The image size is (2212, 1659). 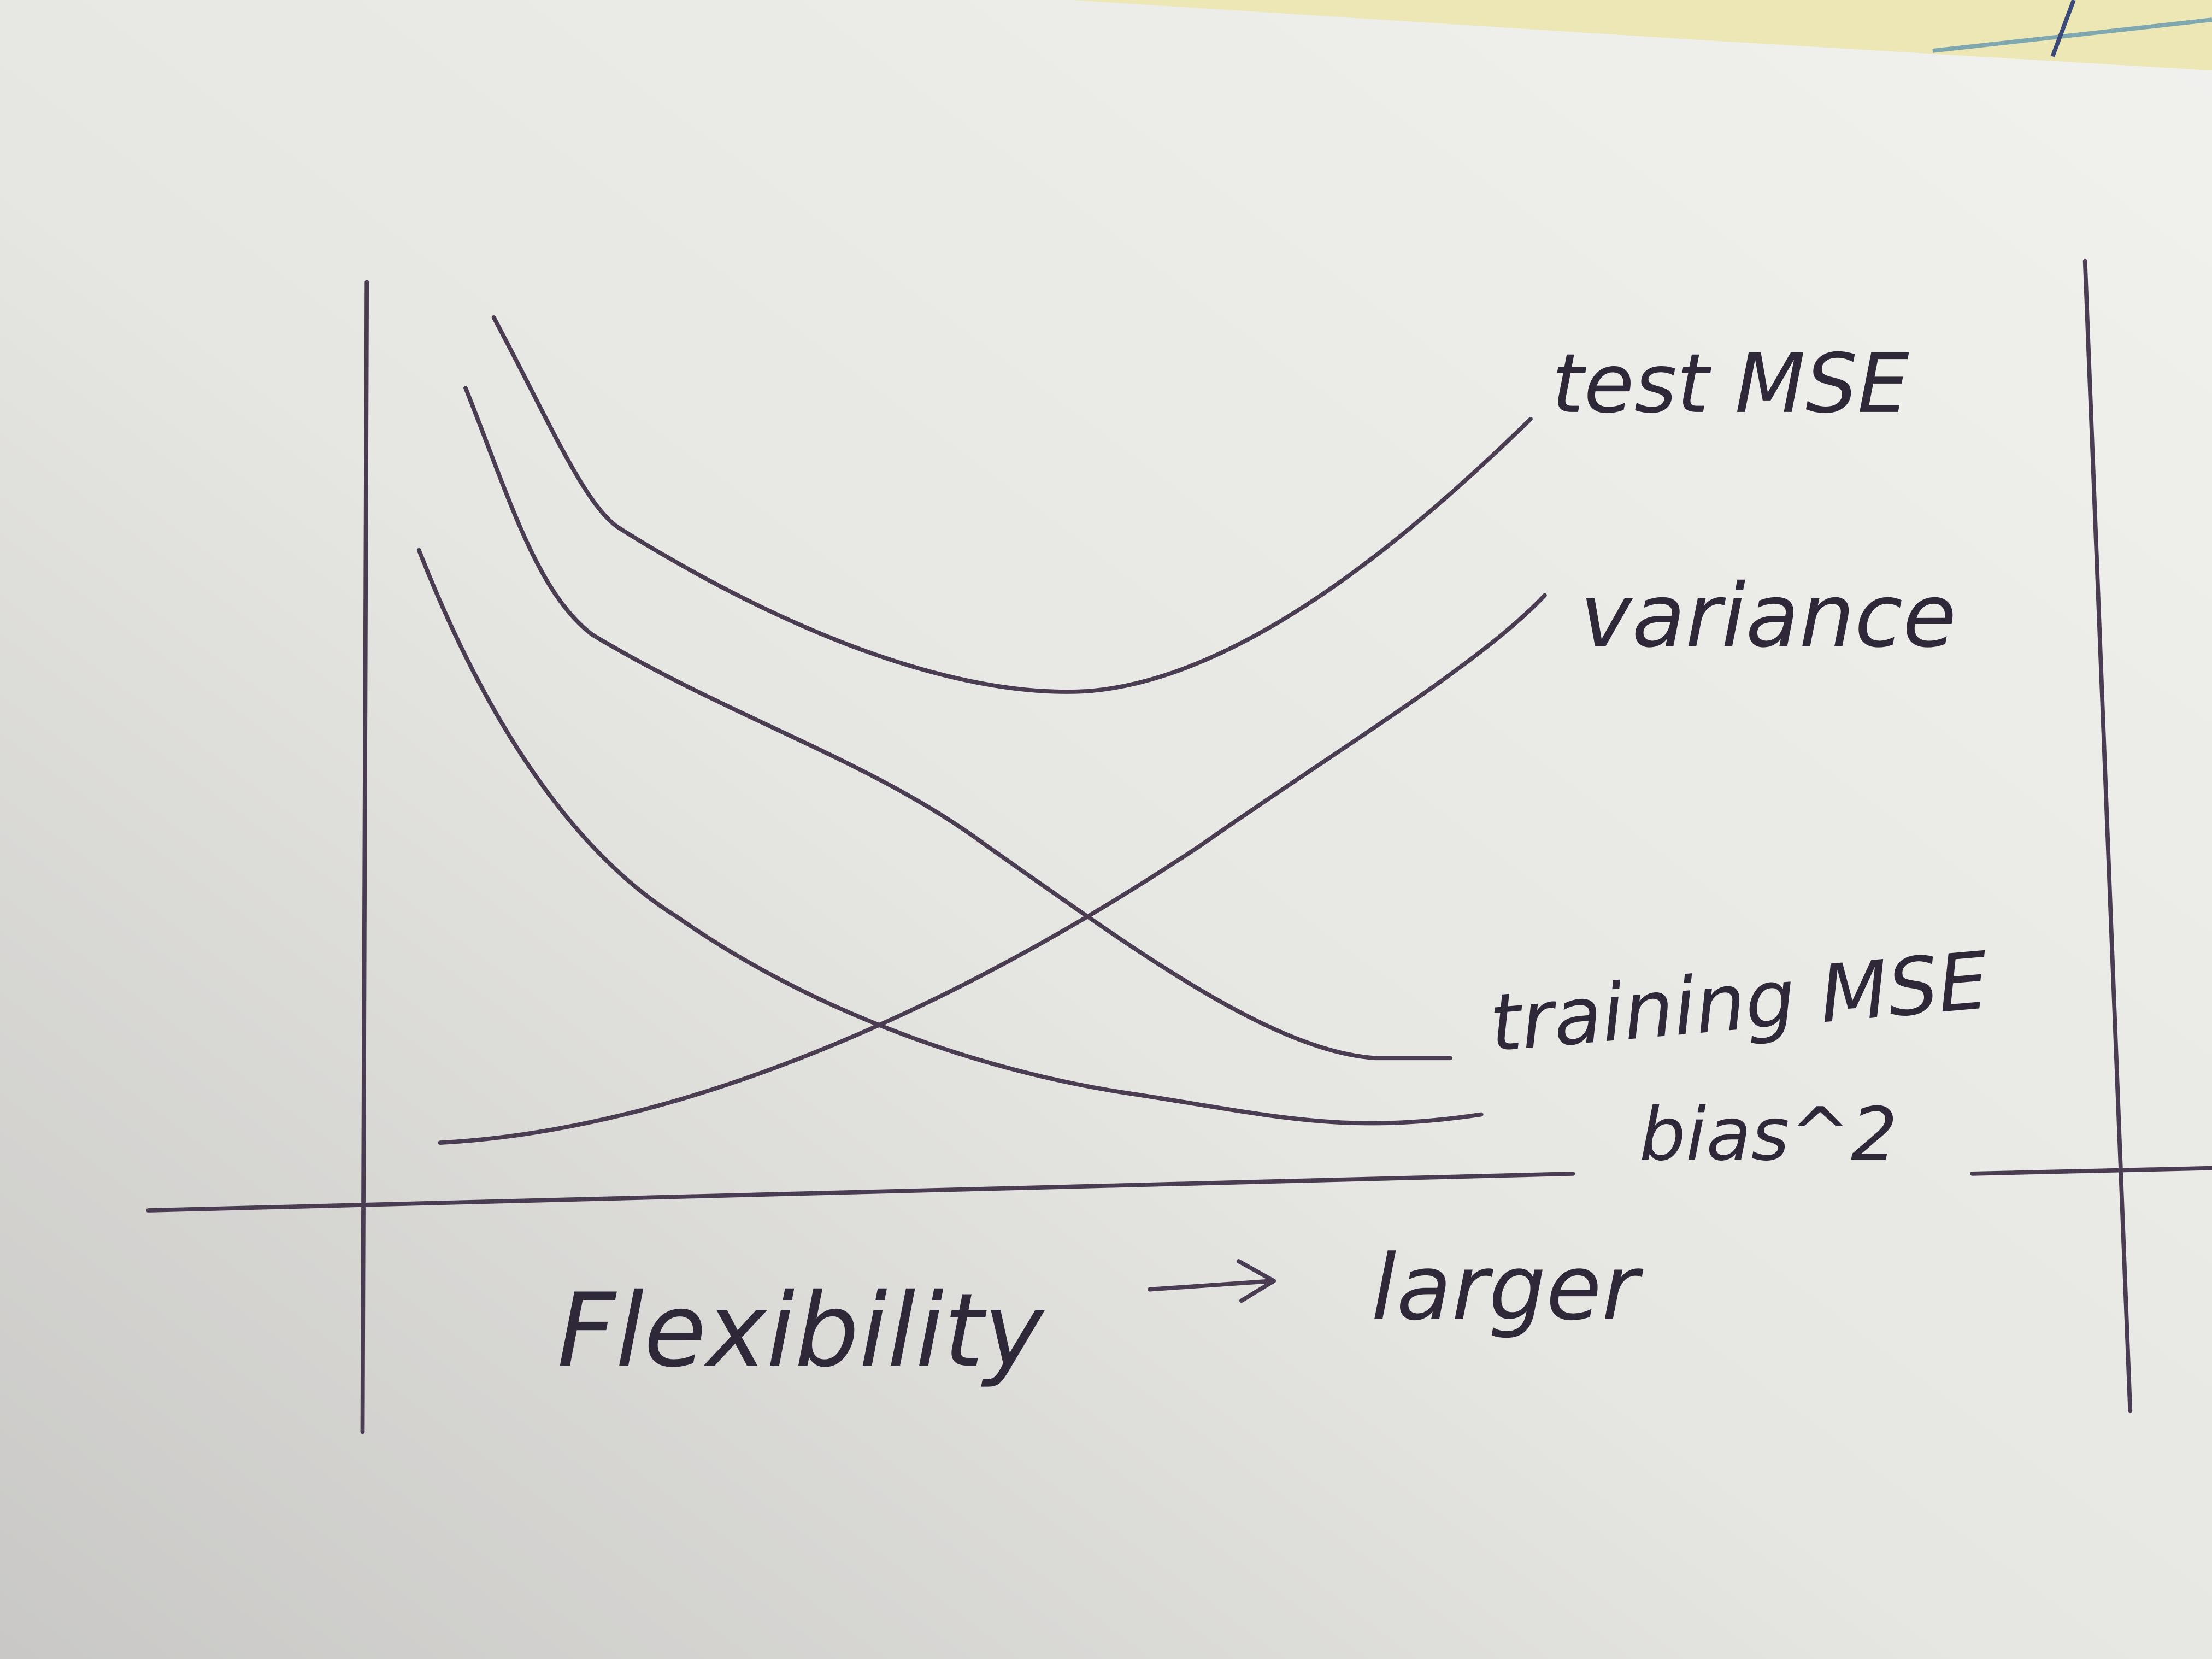 I want to click on x-axis-label: Flexibility, so click(x=801, y=1330).